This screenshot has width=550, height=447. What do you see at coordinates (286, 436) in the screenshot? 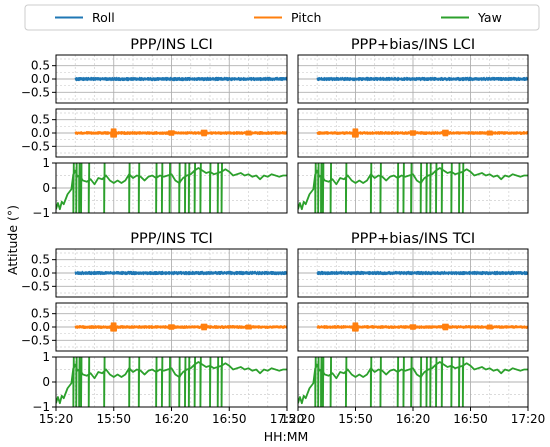
I see `x-axis-label: HH:MM` at bounding box center [286, 436].